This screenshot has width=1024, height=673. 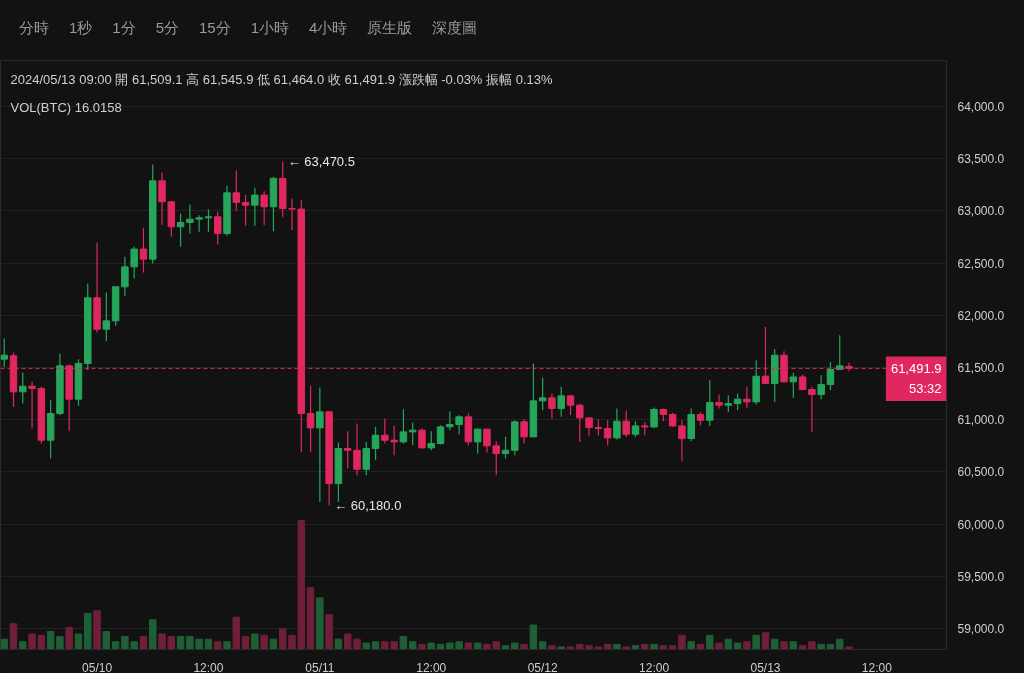 What do you see at coordinates (981, 368) in the screenshot?
I see `y-tick-label: 61,500.0` at bounding box center [981, 368].